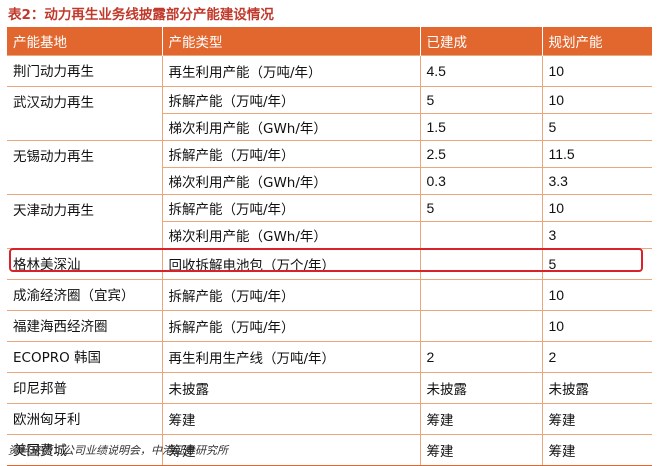  What do you see at coordinates (85, 112) in the screenshot?
I see `cell-base: 武汉动力再生` at bounding box center [85, 112].